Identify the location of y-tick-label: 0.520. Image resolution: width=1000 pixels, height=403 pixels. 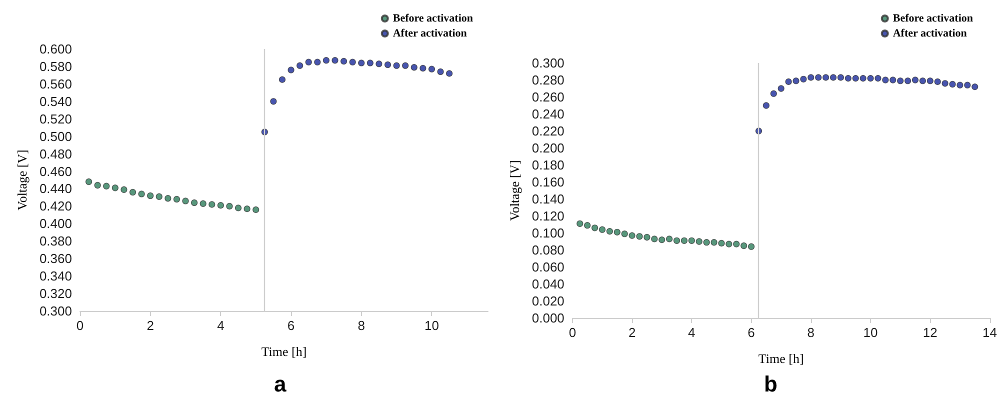
(55, 118).